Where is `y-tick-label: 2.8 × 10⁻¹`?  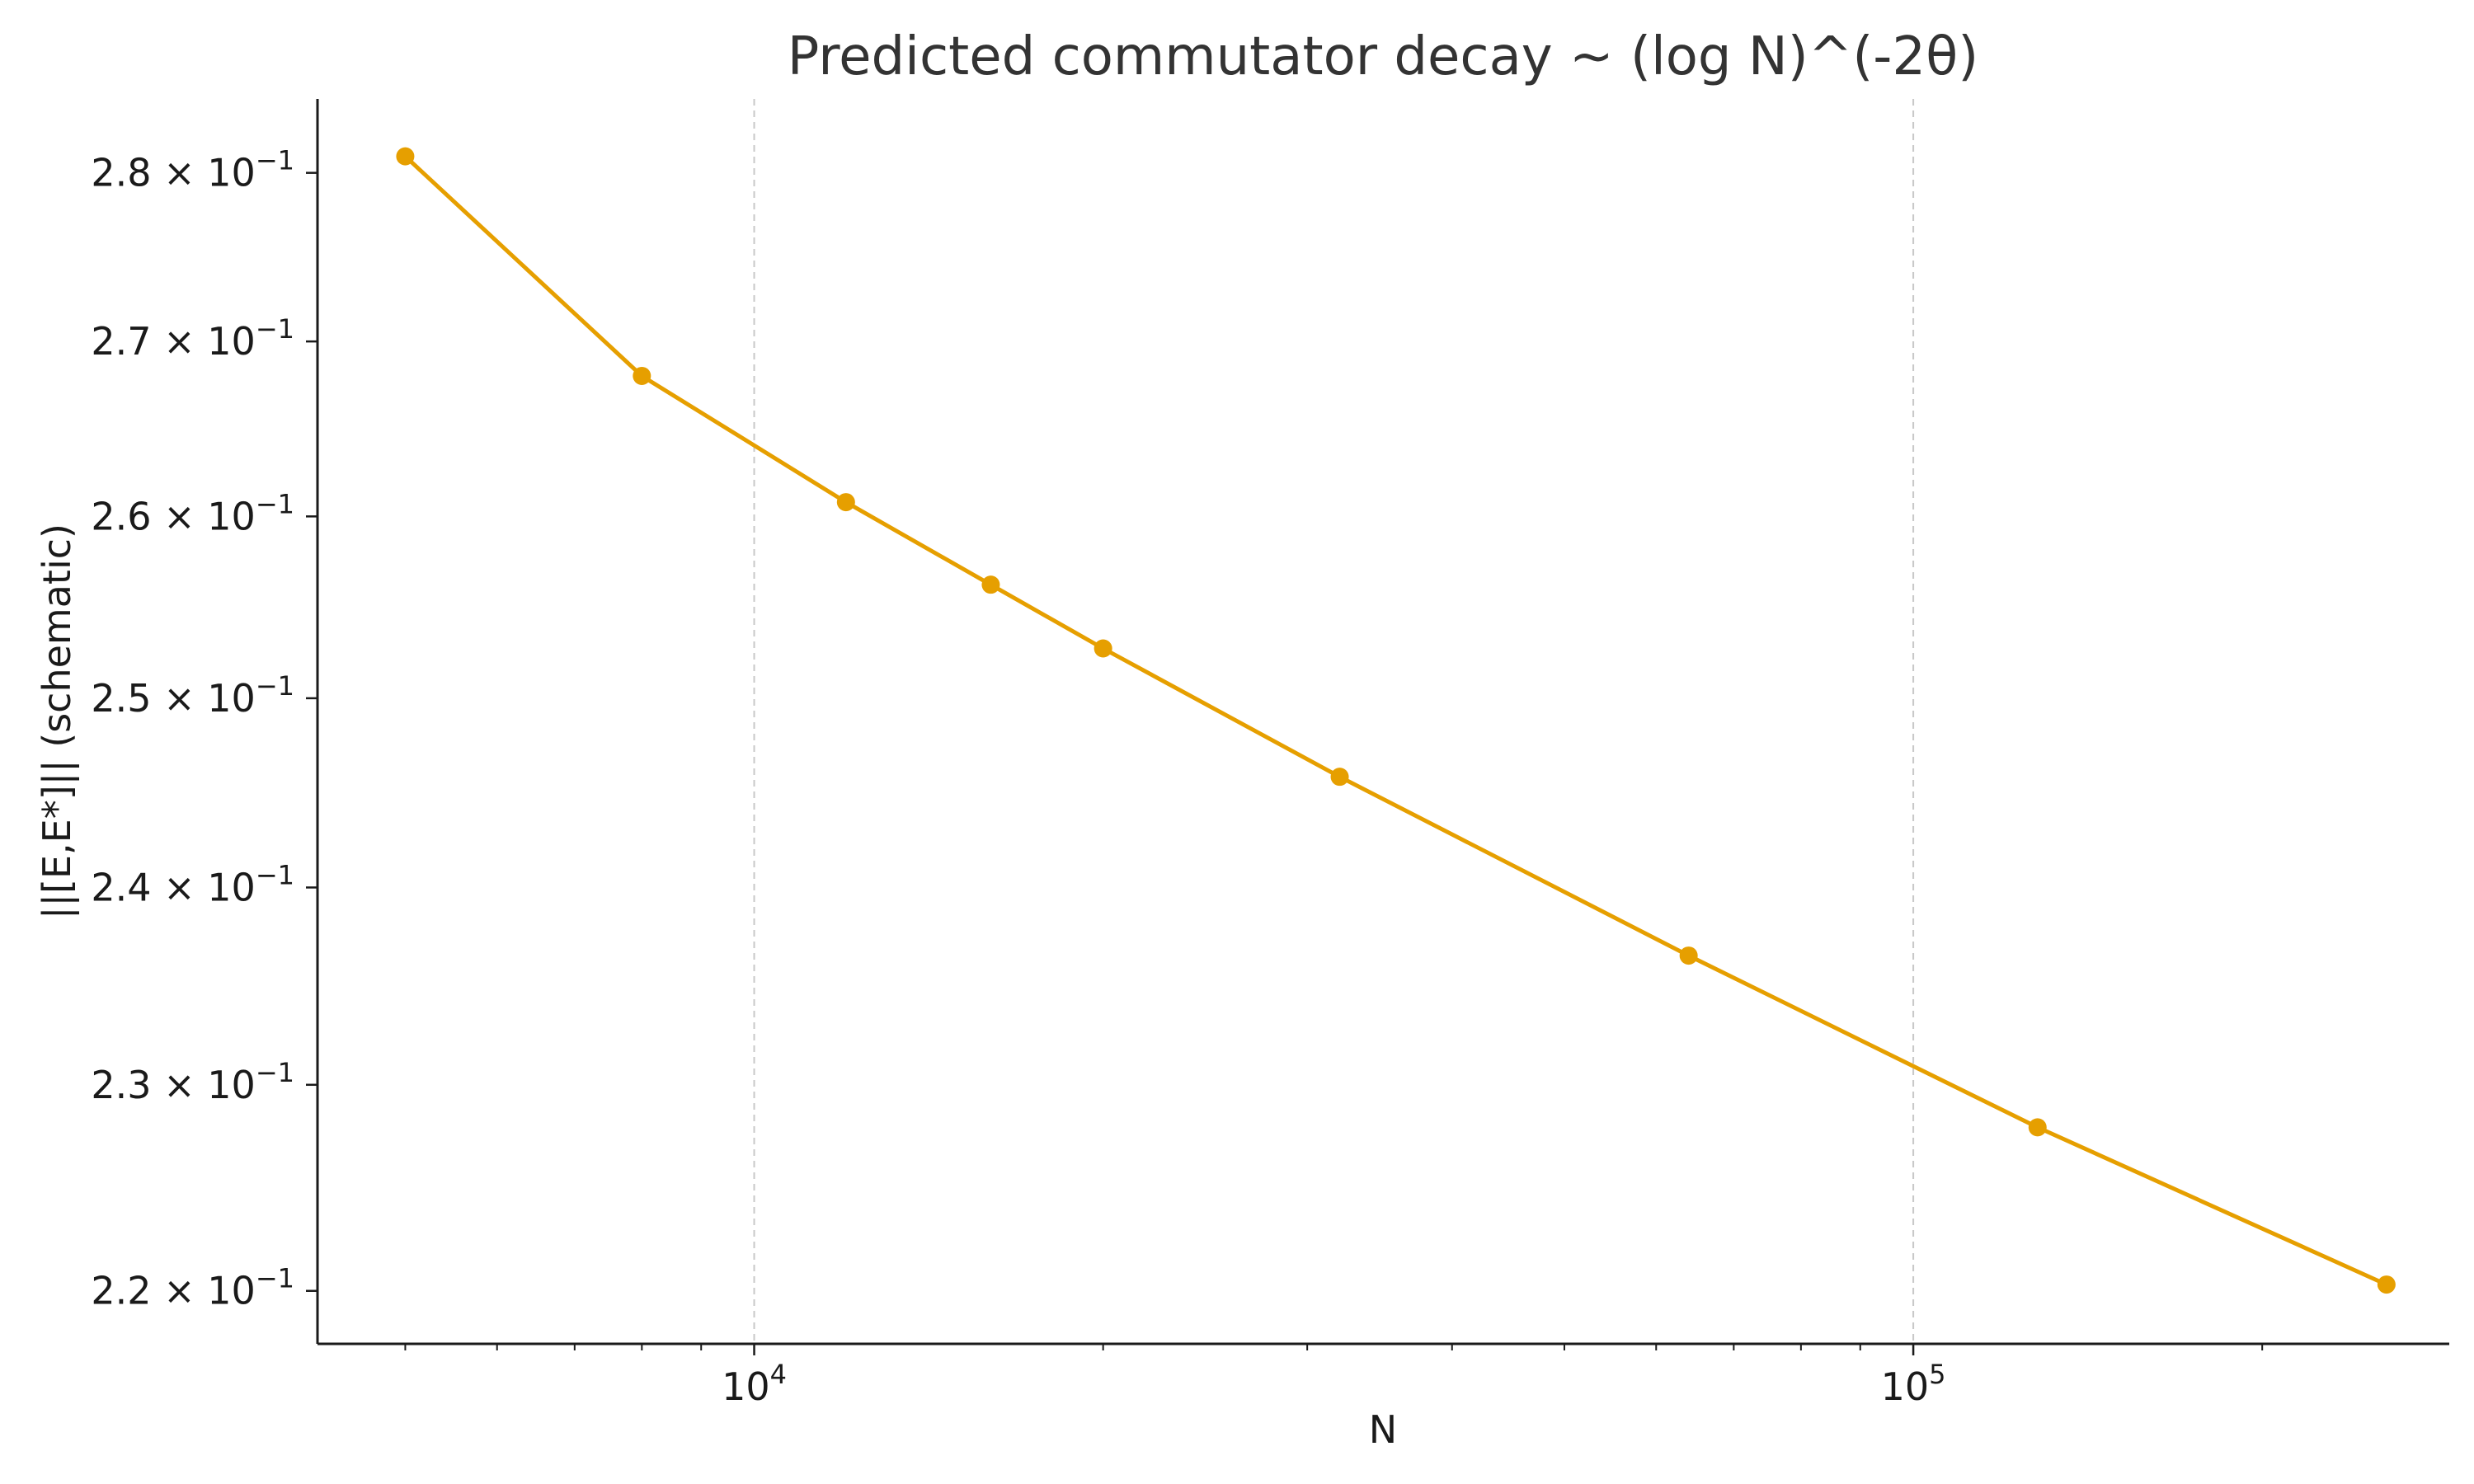 y-tick-label: 2.8 × 10⁻¹ is located at coordinates (192, 170).